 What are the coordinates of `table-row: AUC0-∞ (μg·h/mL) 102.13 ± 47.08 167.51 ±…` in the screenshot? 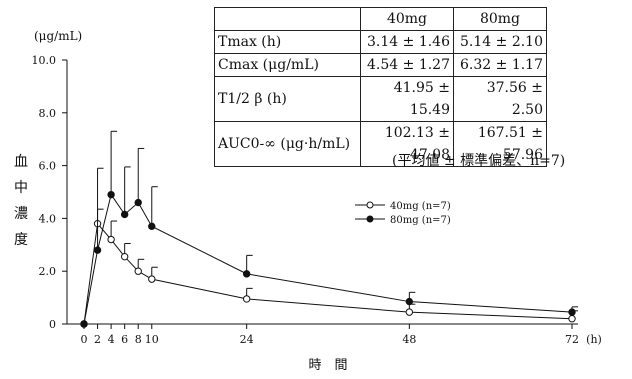 It's located at (380, 144).